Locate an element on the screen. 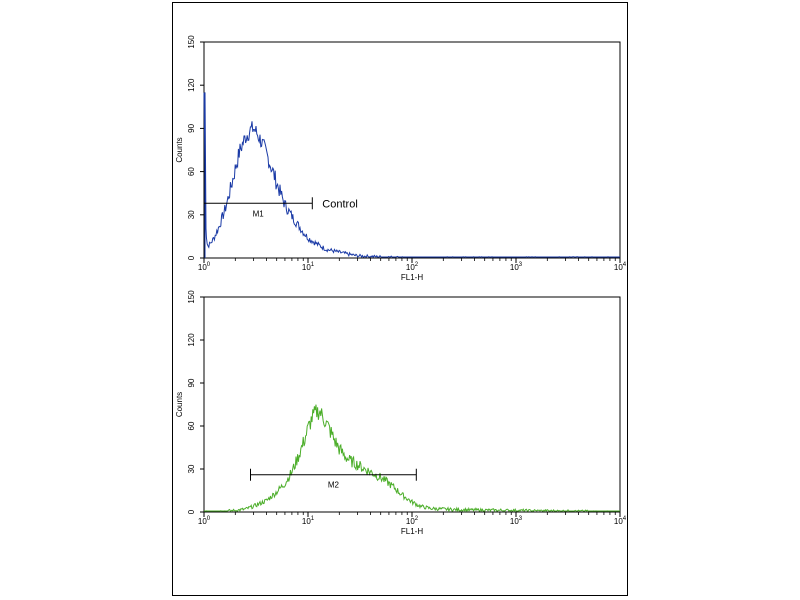 The image size is (800, 600). control-annotation: Control is located at coordinates (339, 204).